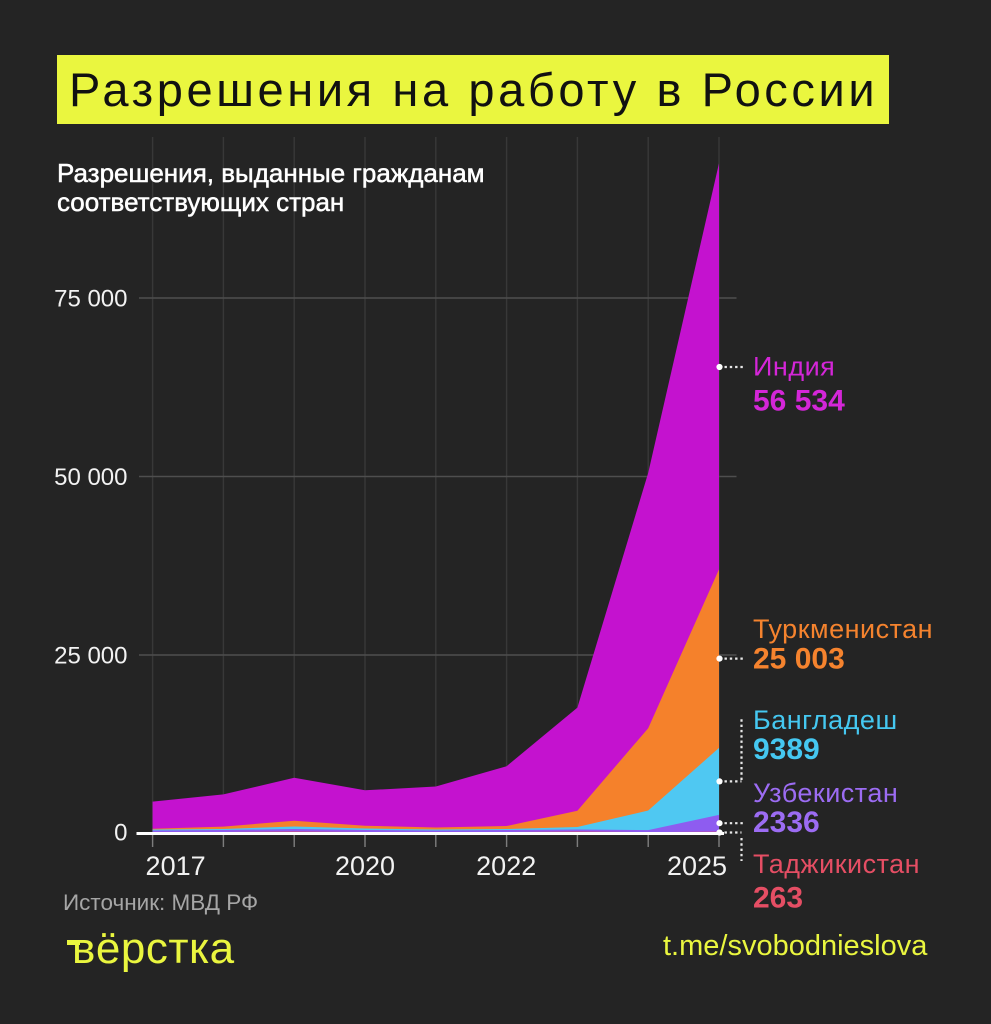  What do you see at coordinates (778, 898) in the screenshot?
I see `svg-text: 263` at bounding box center [778, 898].